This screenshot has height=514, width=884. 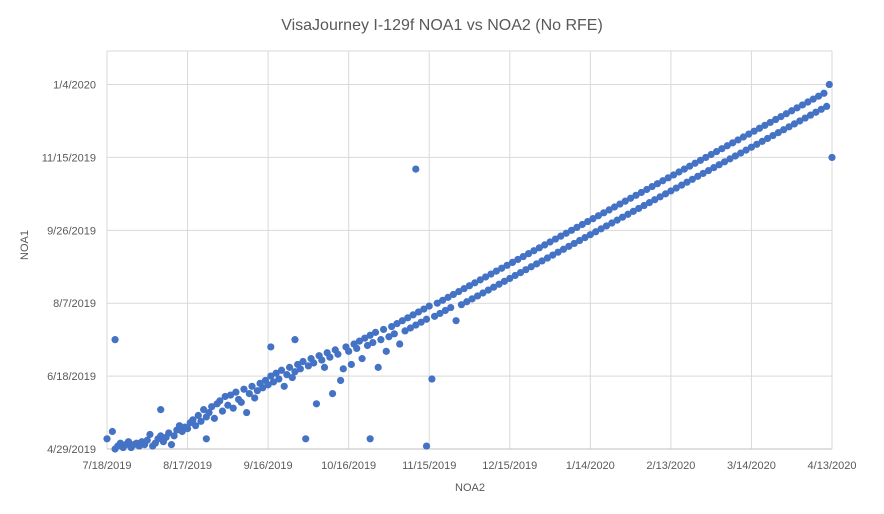 What do you see at coordinates (268, 466) in the screenshot?
I see `x-tick-label: 9/16/2019` at bounding box center [268, 466].